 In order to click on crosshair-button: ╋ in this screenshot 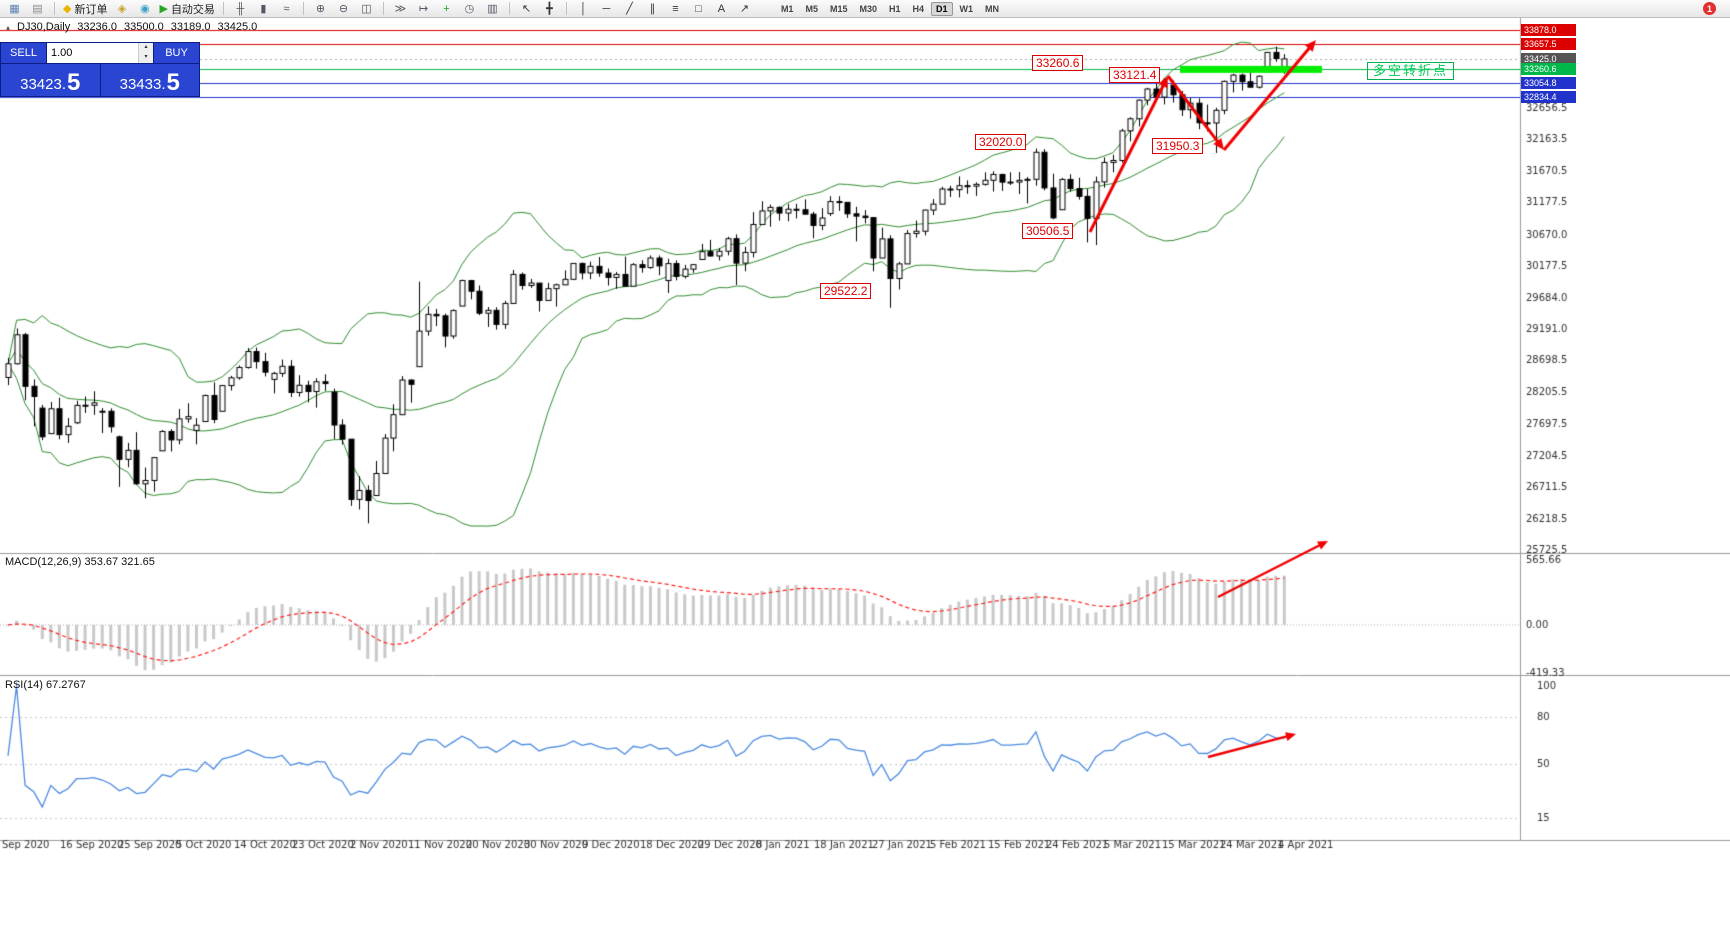, I will do `click(549, 9)`.